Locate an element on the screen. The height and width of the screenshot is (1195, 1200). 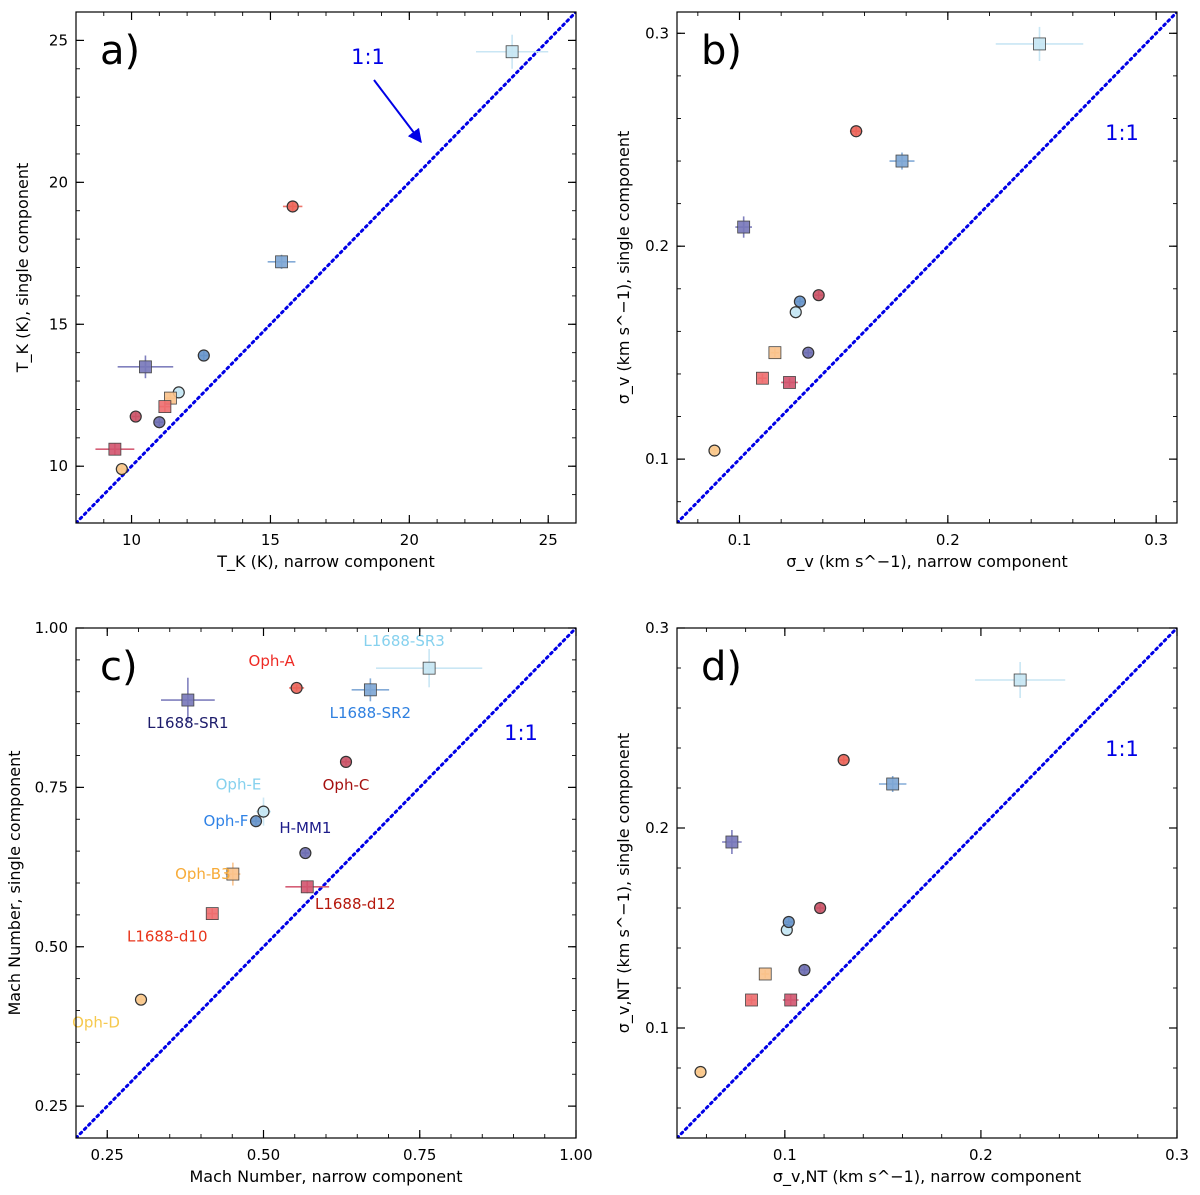
point-label: Oph-A is located at coordinates (272, 661).